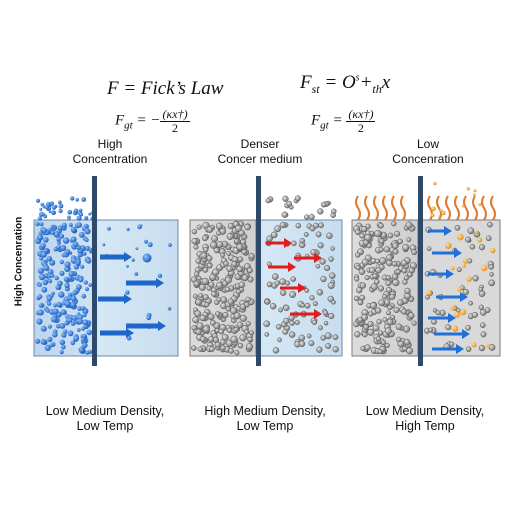 The width and height of the screenshot is (512, 512). Describe the element at coordinates (337, 120) in the screenshot. I see `fgt-right-eq: =` at that location.